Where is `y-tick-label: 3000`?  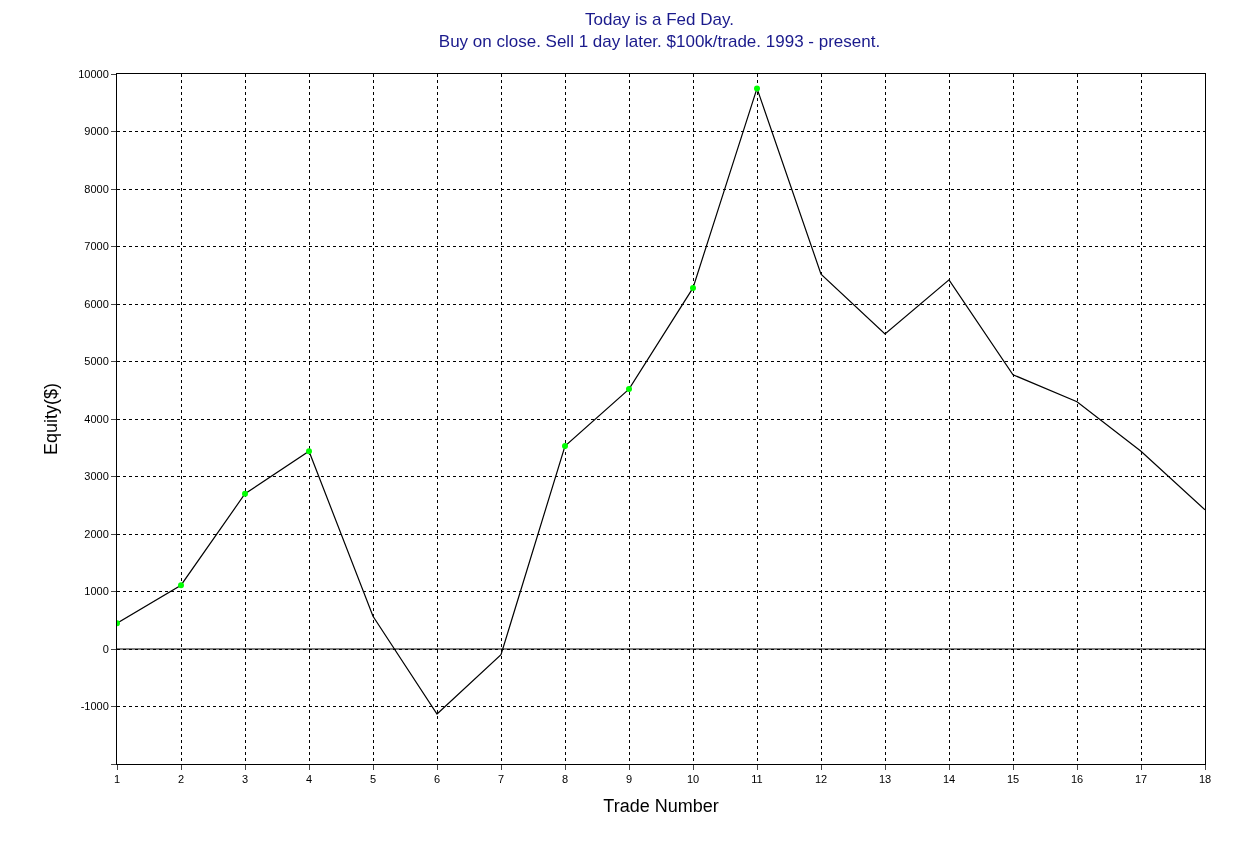 y-tick-label: 3000 is located at coordinates (96, 476).